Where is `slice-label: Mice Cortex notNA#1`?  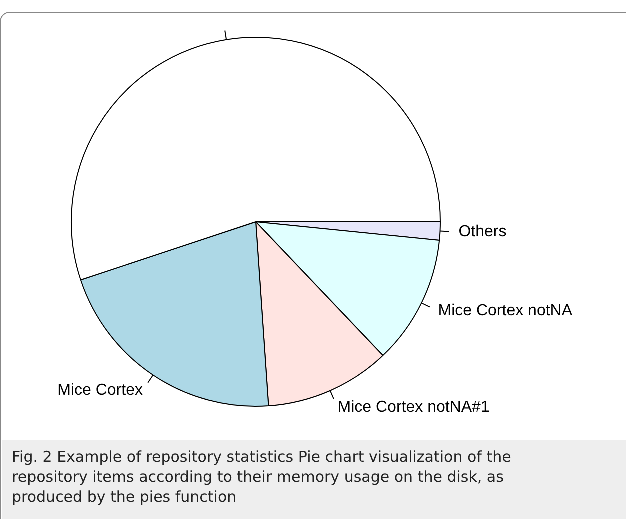 slice-label: Mice Cortex notNA#1 is located at coordinates (414, 407).